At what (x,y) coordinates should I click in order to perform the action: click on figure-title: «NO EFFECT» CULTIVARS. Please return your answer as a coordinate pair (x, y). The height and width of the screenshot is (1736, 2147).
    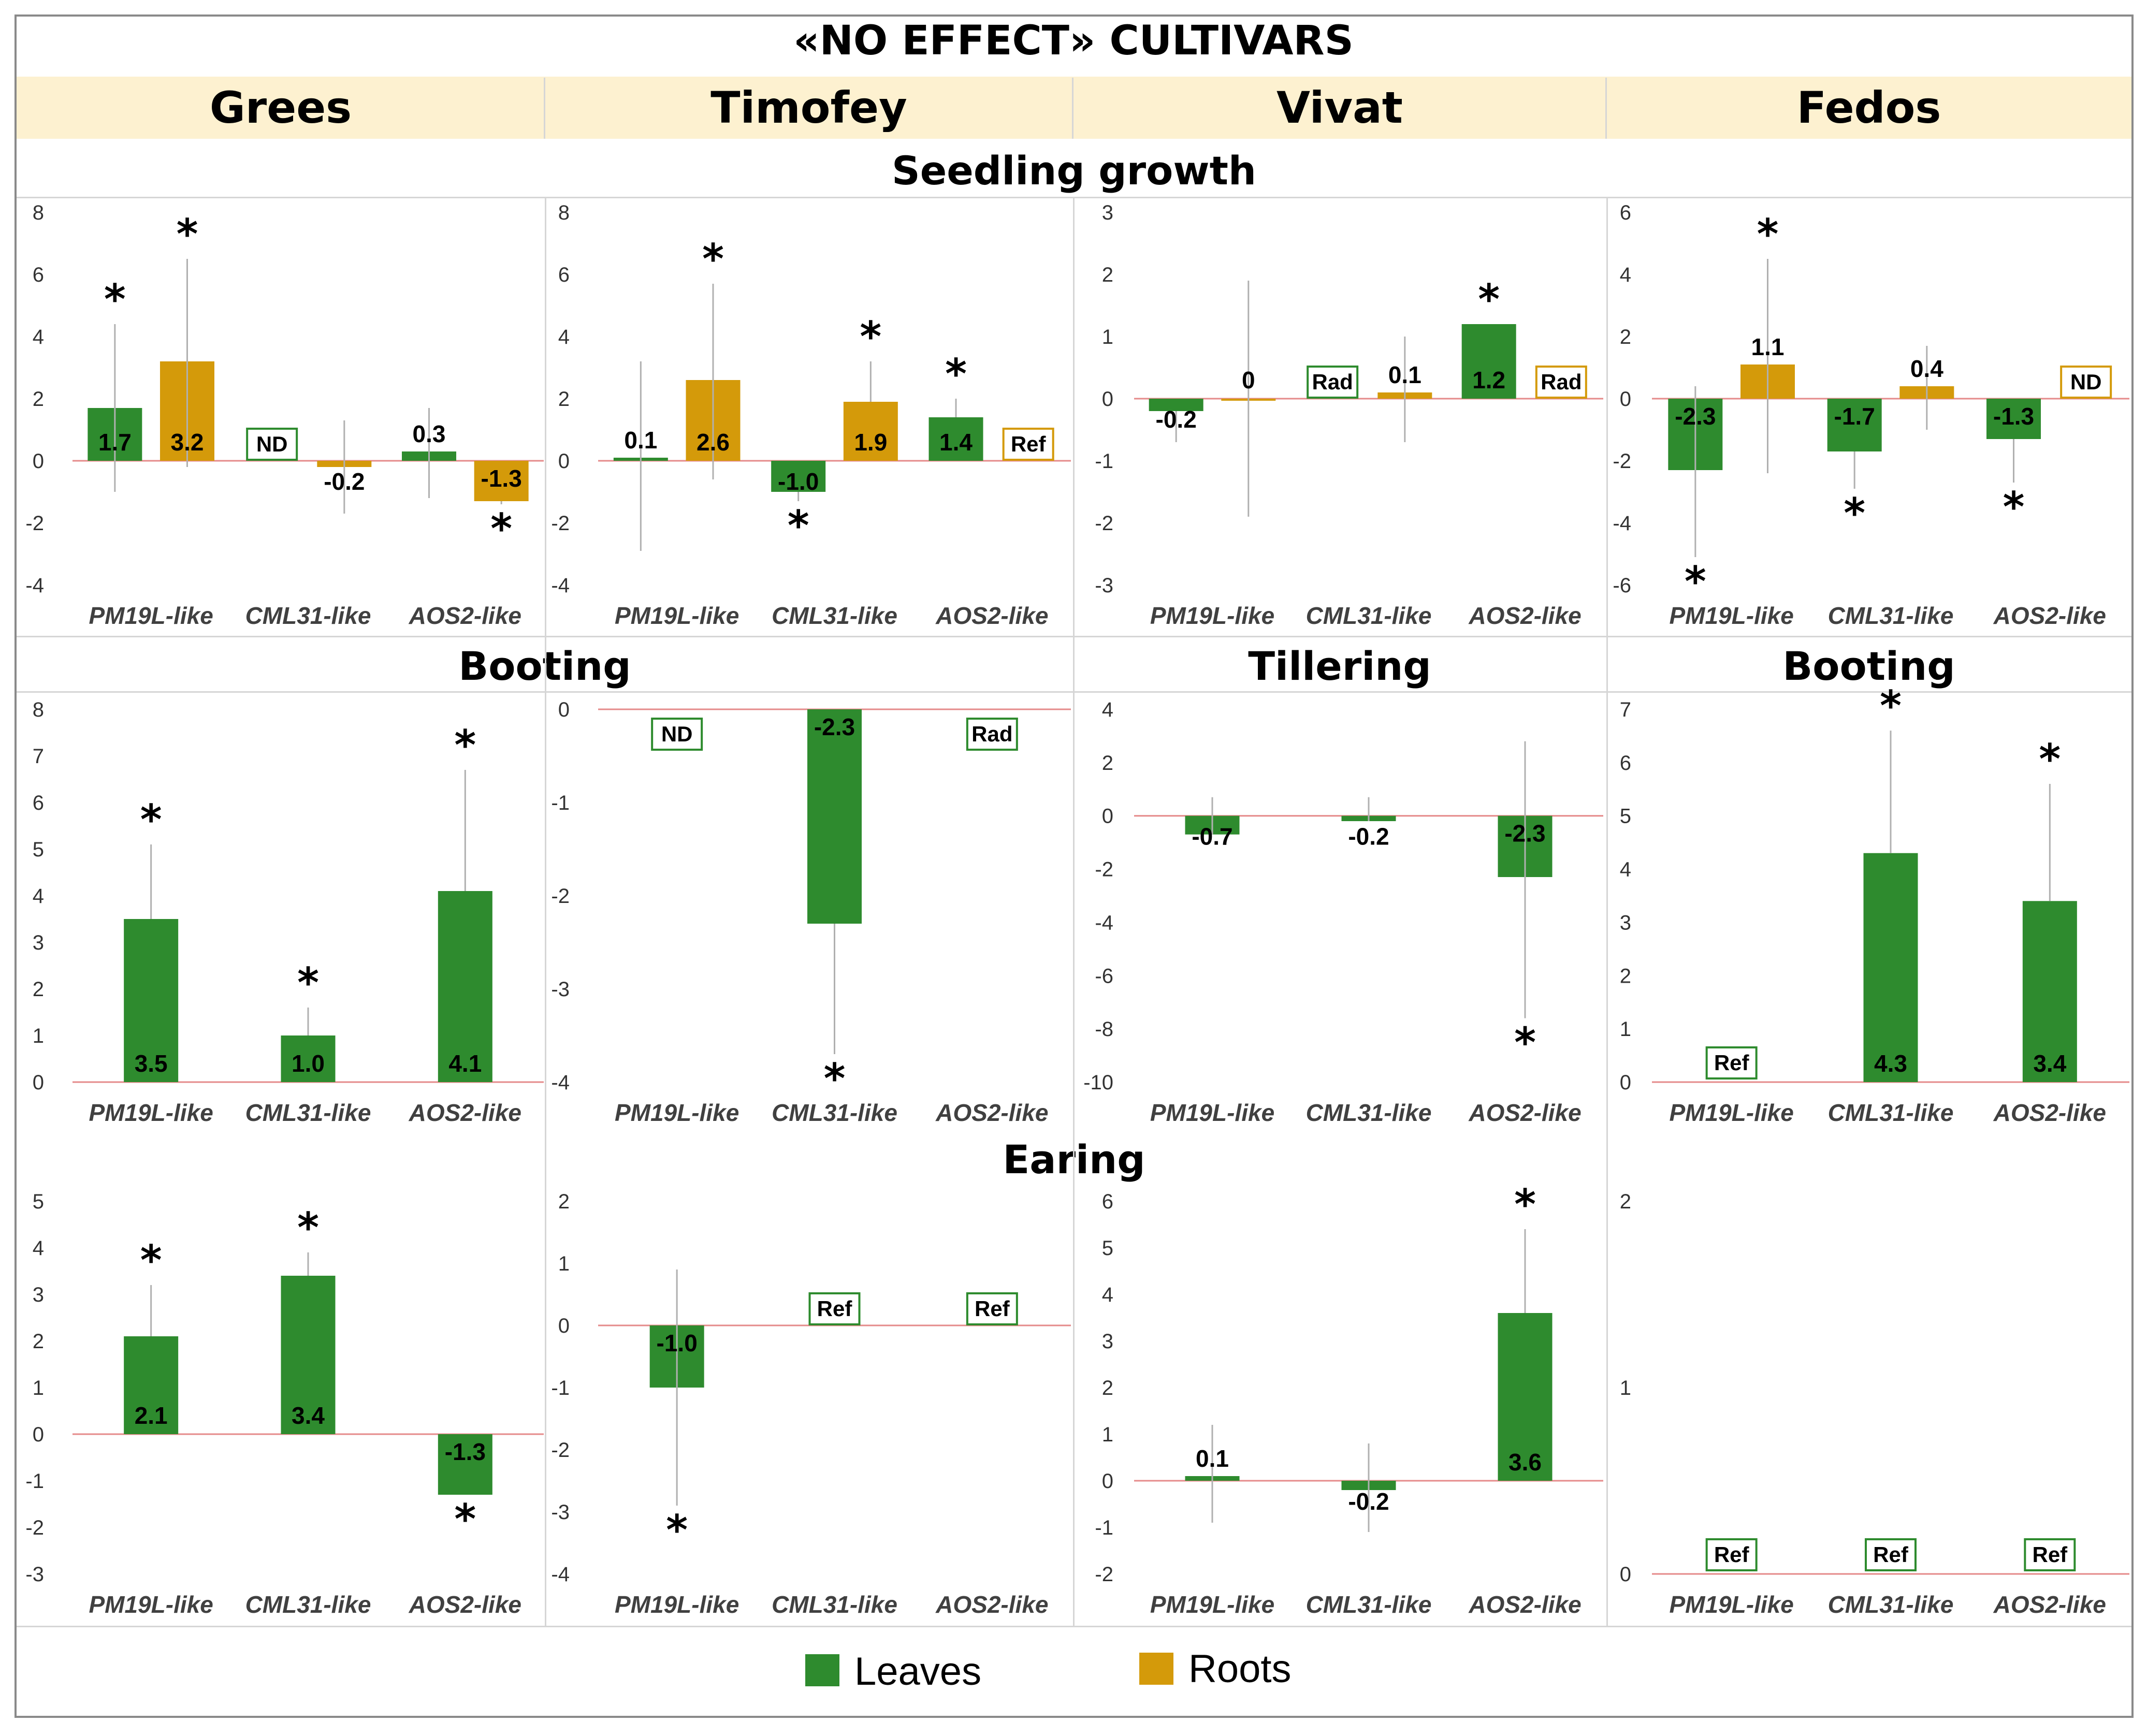
    Looking at the image, I should click on (1073, 41).